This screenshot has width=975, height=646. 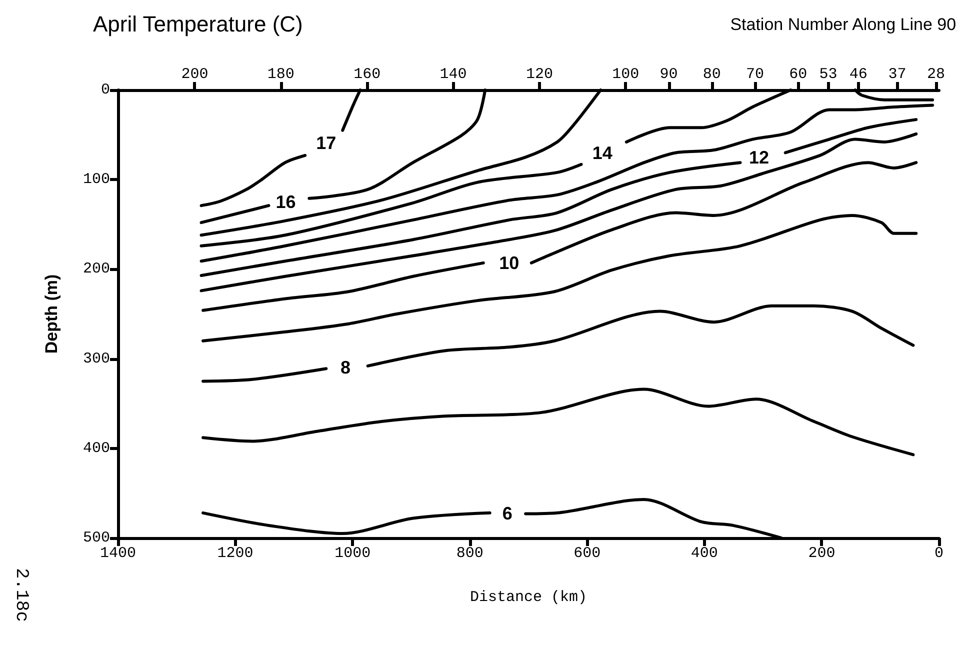 What do you see at coordinates (280, 74) in the screenshot?
I see `x2-tick-label: 180` at bounding box center [280, 74].